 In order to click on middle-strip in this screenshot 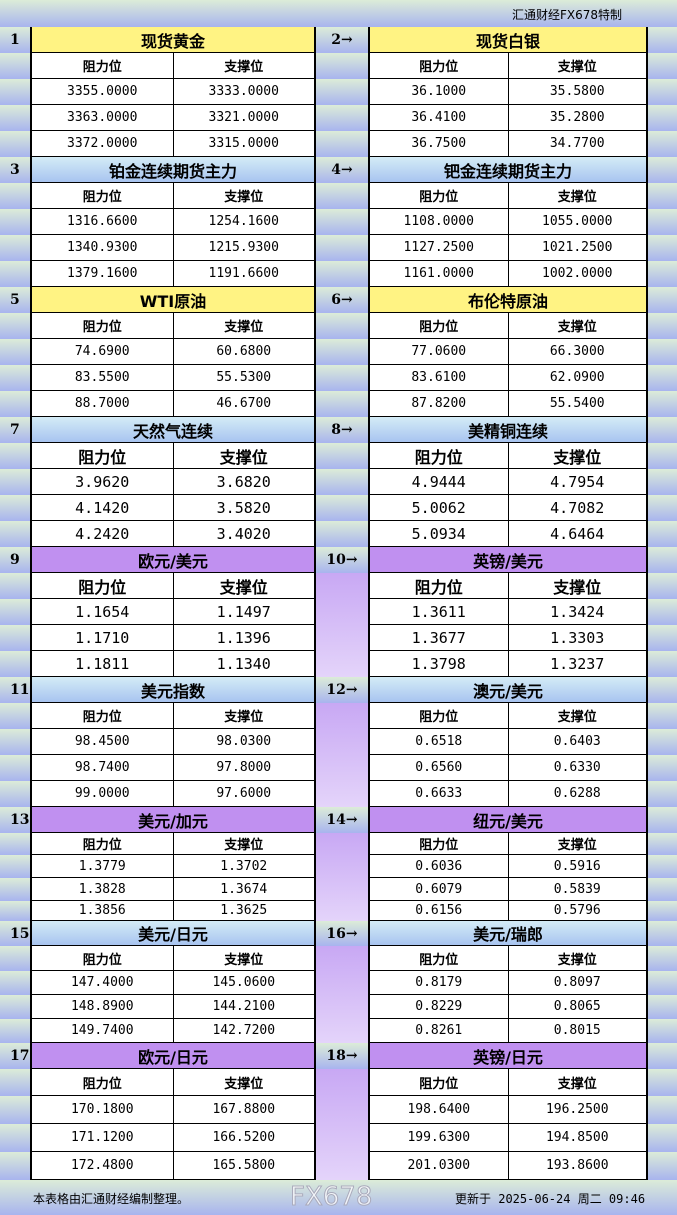, I will do `click(342, 877)`.